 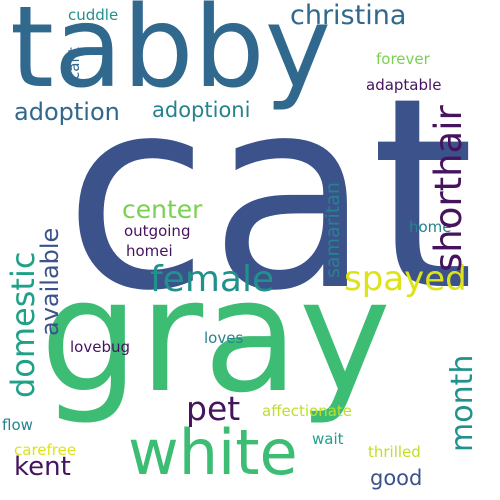 I want to click on word-home: home, so click(x=430, y=227).